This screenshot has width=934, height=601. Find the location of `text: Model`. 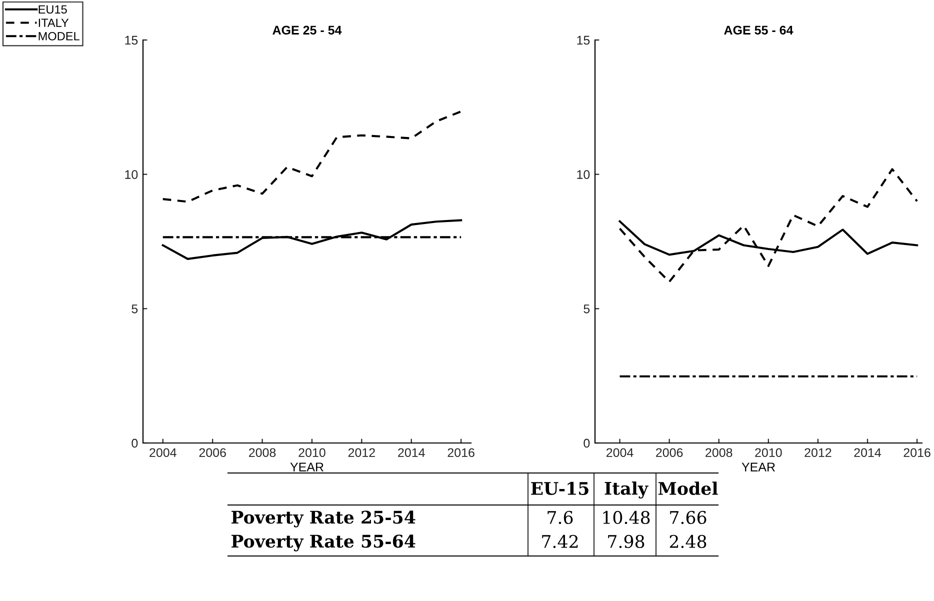

text: Model is located at coordinates (688, 489).